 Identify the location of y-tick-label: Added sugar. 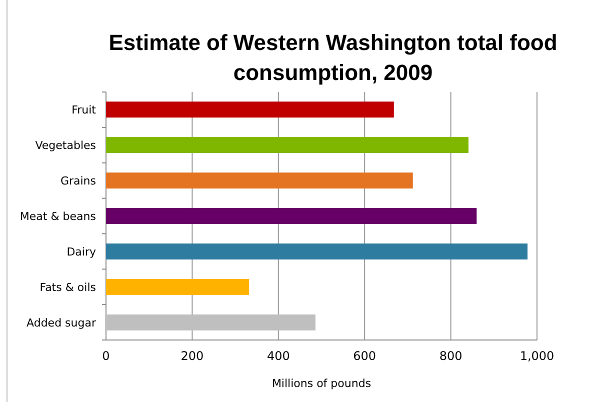
(61, 323).